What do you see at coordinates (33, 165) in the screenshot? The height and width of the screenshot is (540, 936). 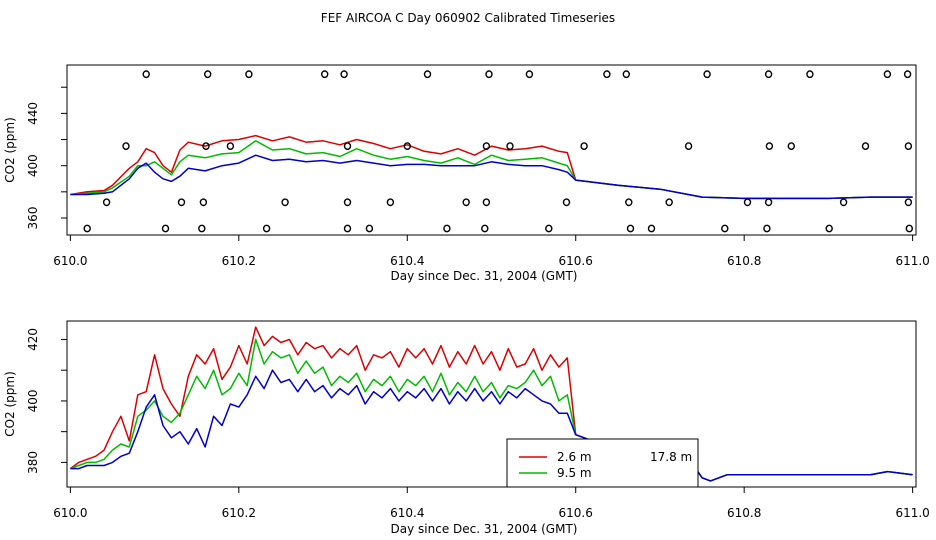 I see `top-y-tick-label: 400` at bounding box center [33, 165].